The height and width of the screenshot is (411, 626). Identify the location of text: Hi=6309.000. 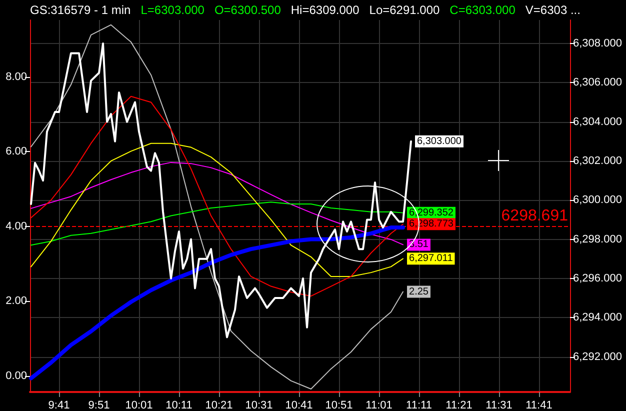
(325, 10).